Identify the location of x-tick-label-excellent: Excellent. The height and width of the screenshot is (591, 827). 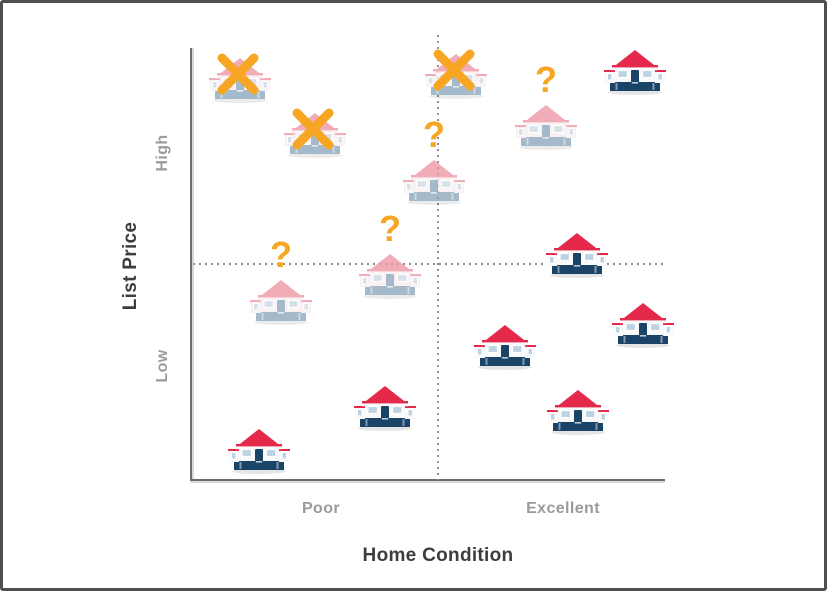
(563, 508).